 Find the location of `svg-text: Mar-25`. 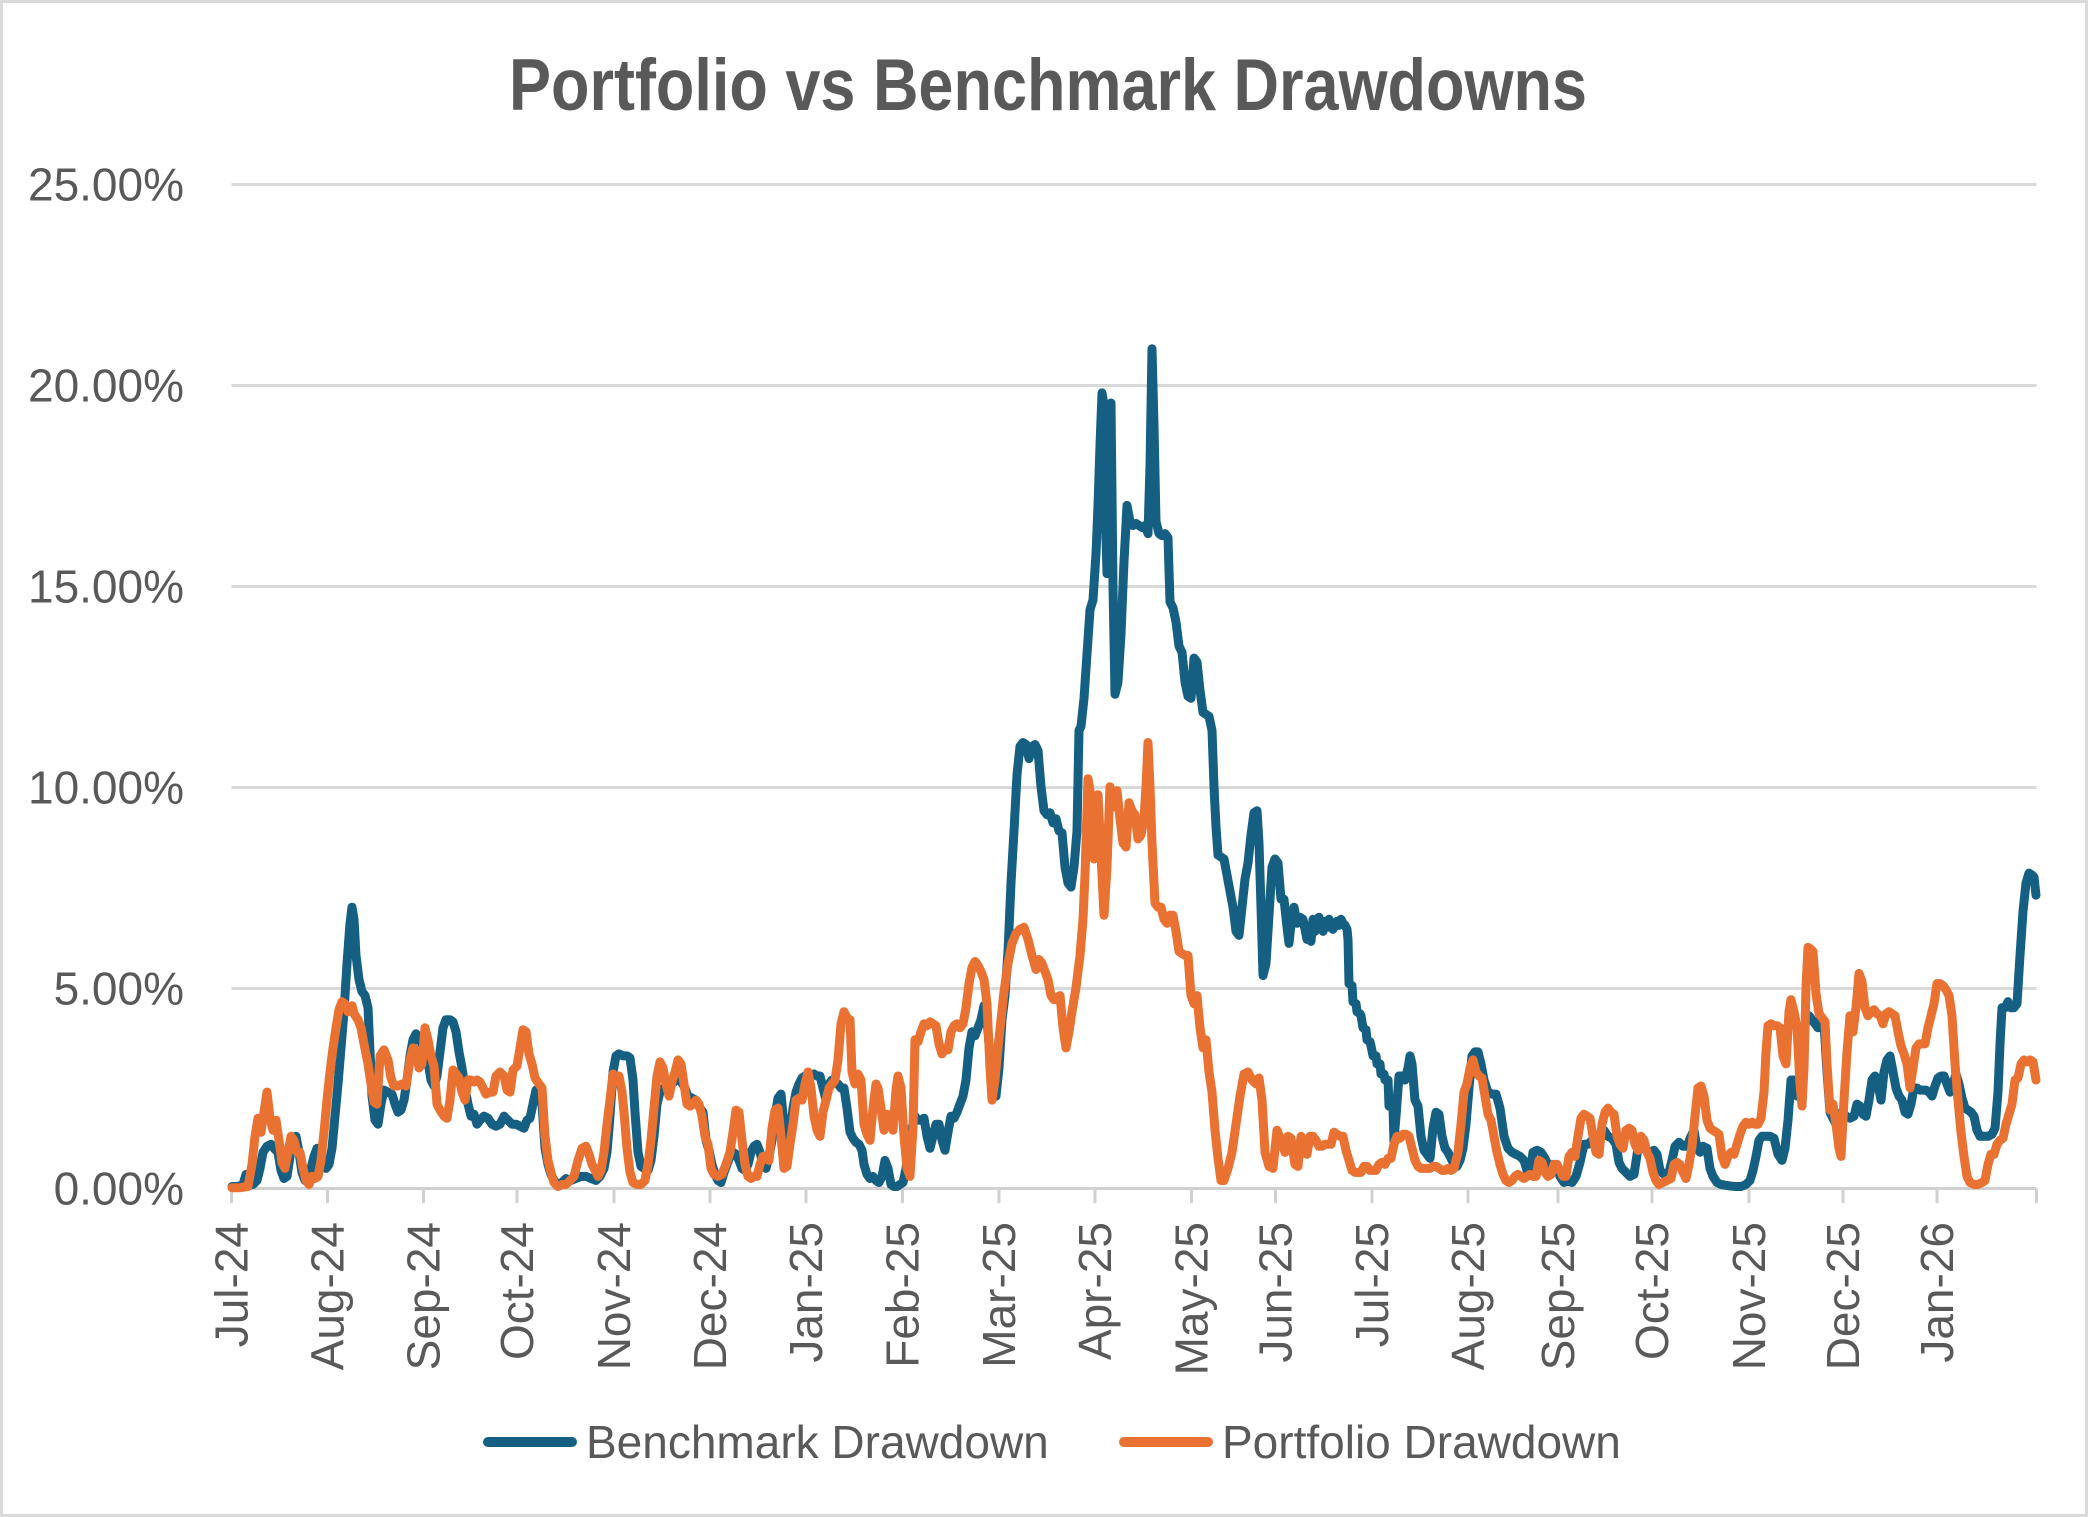

svg-text: Mar-25 is located at coordinates (999, 1295).